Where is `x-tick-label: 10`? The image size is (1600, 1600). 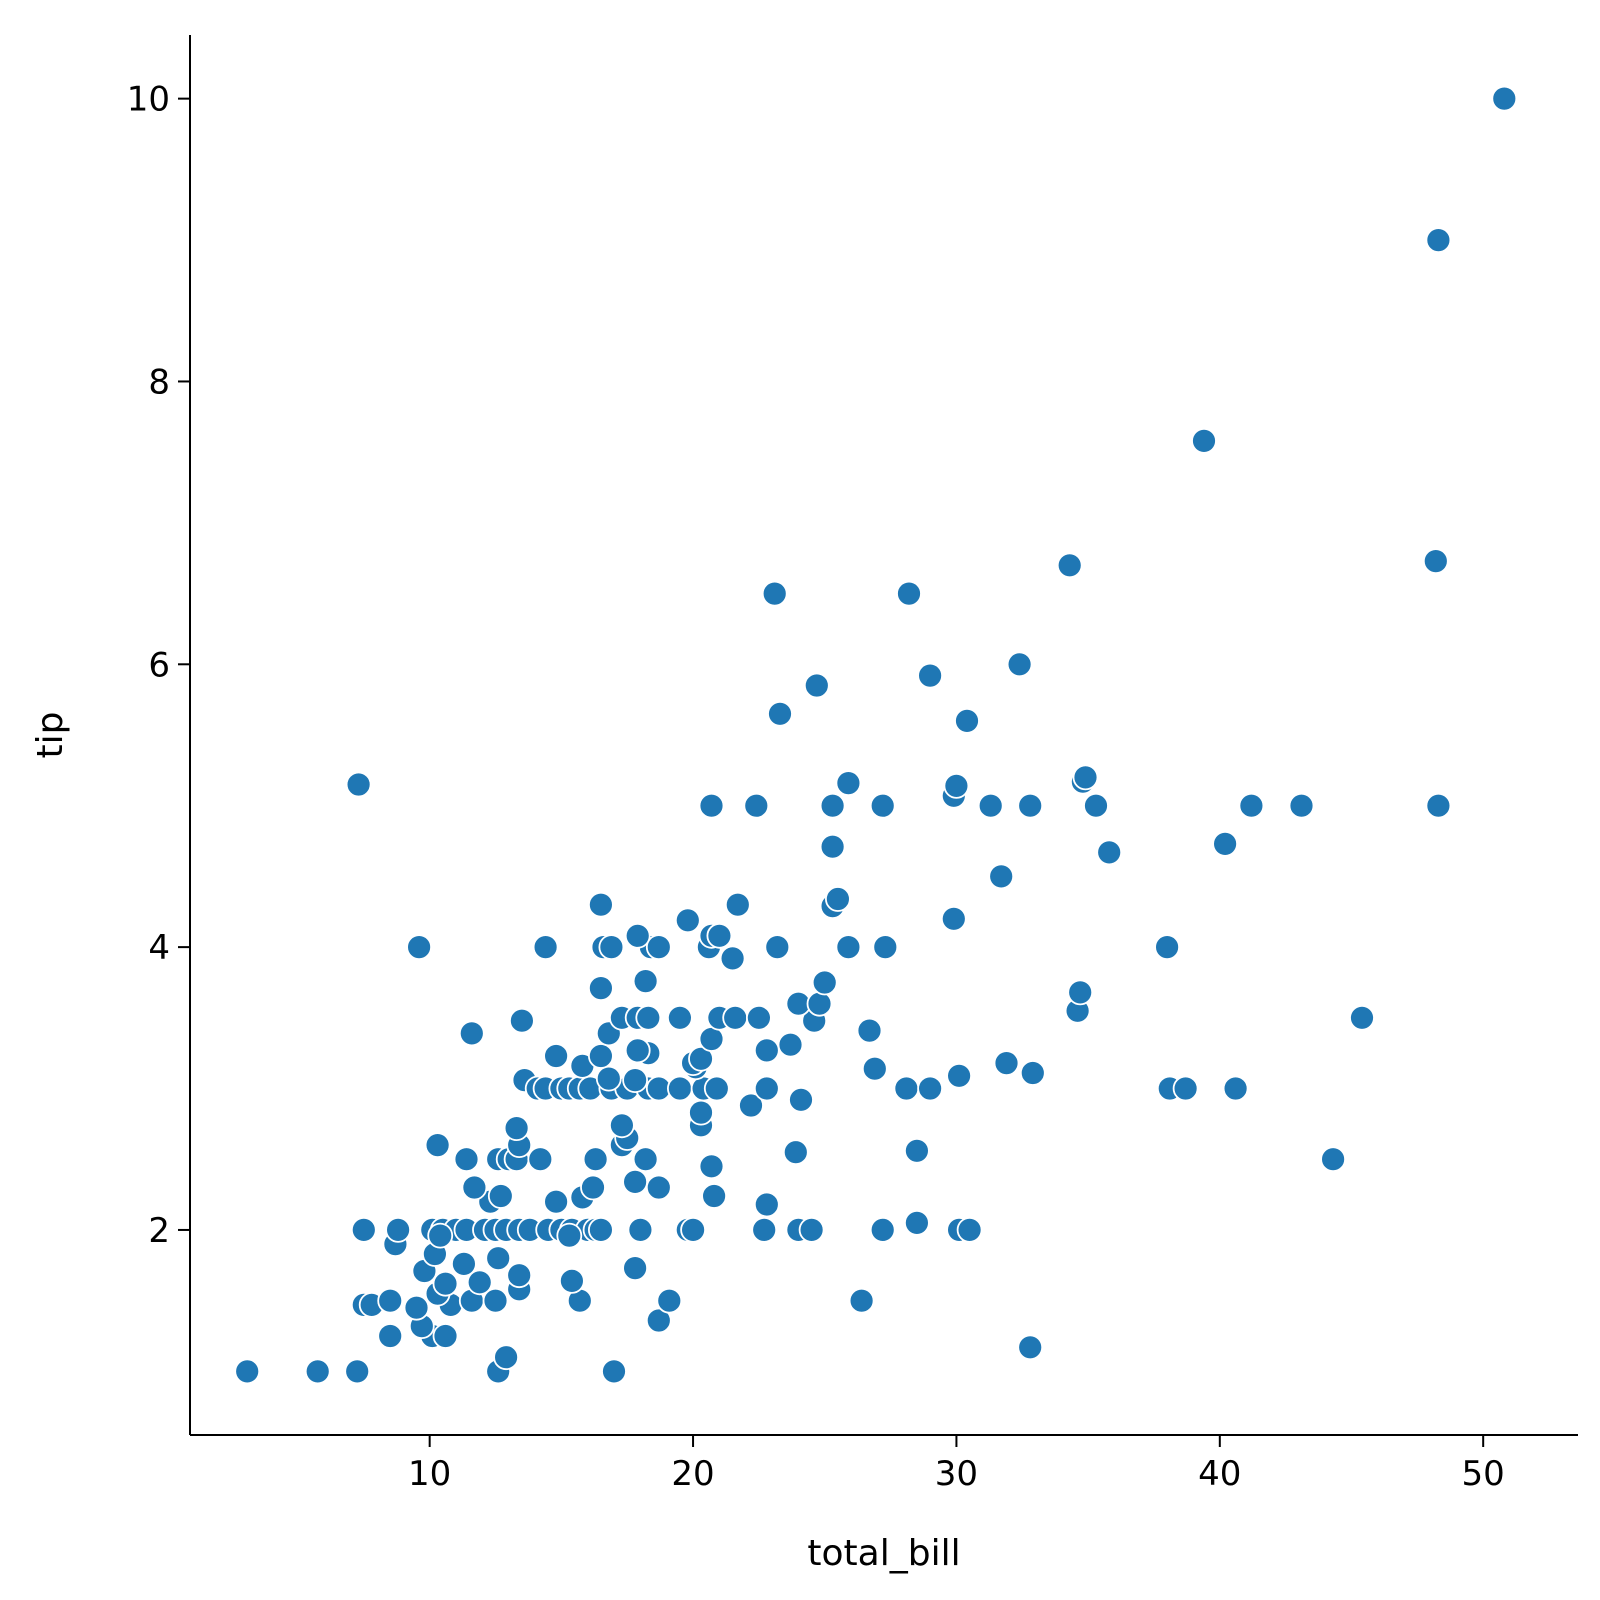 x-tick-label: 10 is located at coordinates (429, 1474).